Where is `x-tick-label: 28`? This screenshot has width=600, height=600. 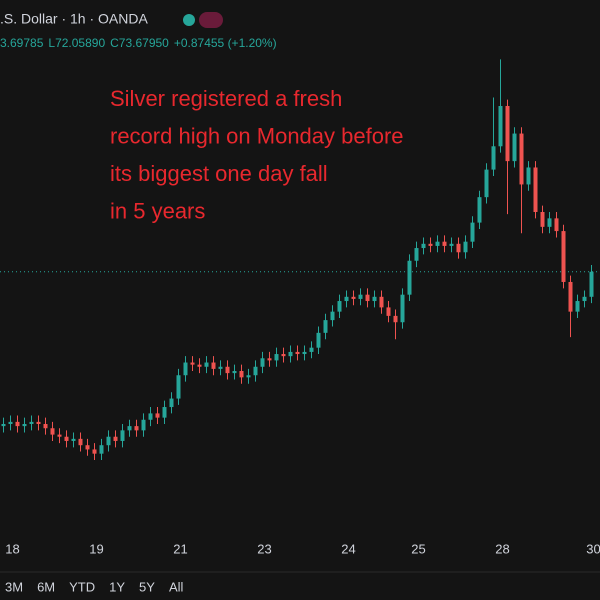 x-tick-label: 28 is located at coordinates (502, 548).